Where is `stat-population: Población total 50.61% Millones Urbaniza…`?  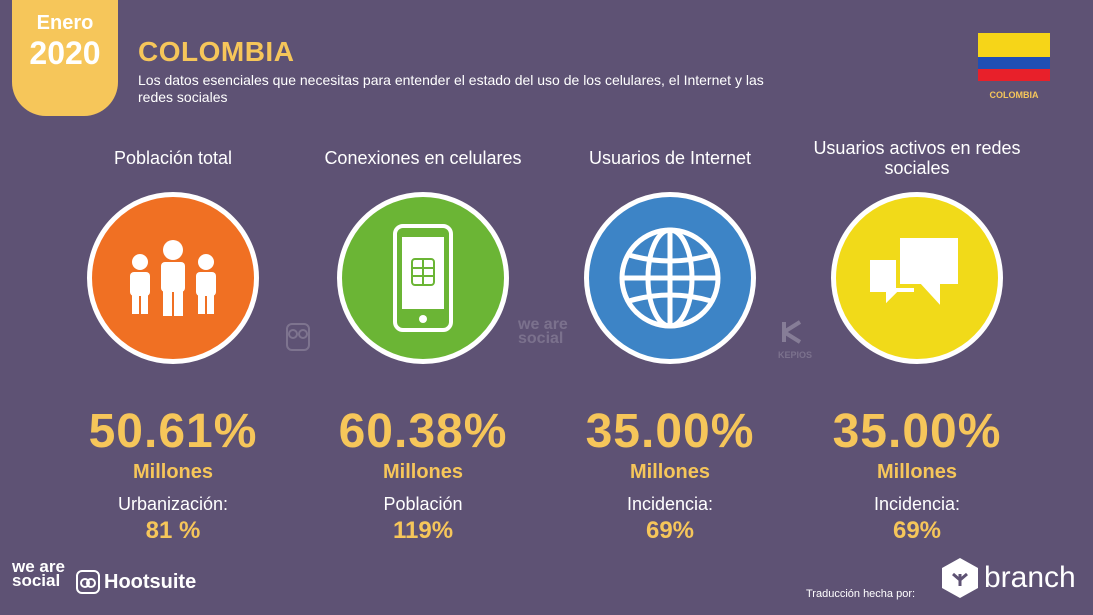
stat-population: Población total 50.61% Millones Urbaniza… is located at coordinates (173, 337).